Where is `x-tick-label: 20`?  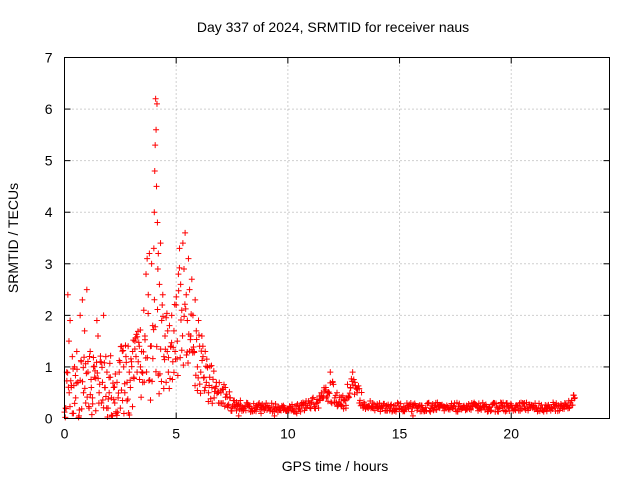 x-tick-label: 20 is located at coordinates (511, 434).